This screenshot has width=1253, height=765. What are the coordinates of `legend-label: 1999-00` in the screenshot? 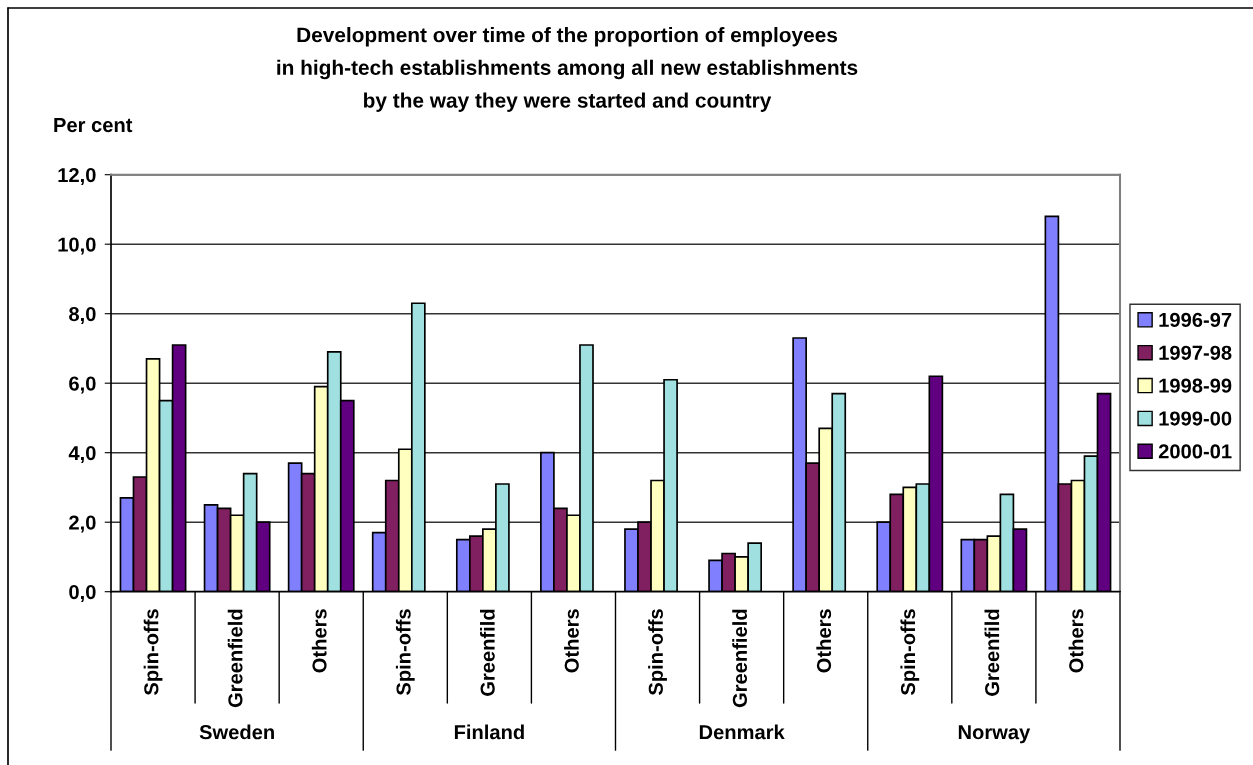 It's located at (1195, 418).